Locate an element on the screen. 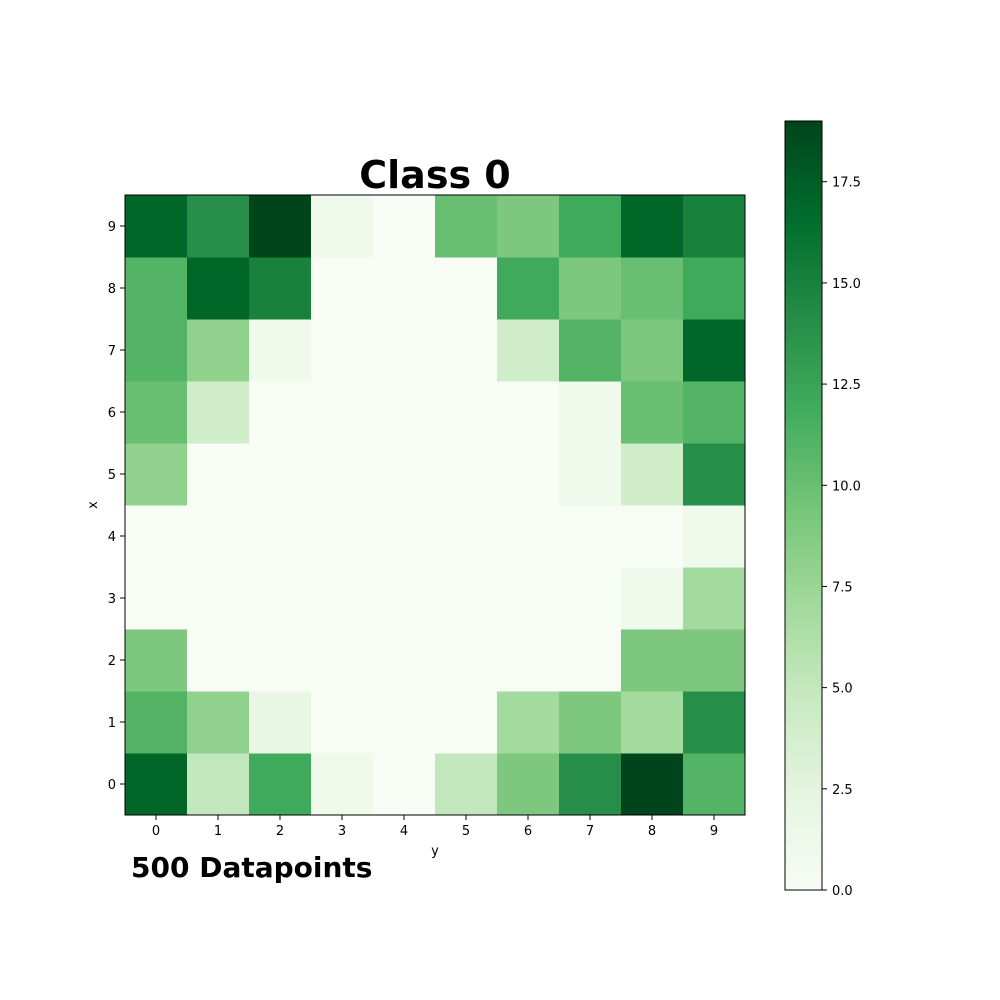 Image resolution: width=1000 pixels, height=1000 pixels. heatmap-cell-x1-y7 is located at coordinates (590, 722).